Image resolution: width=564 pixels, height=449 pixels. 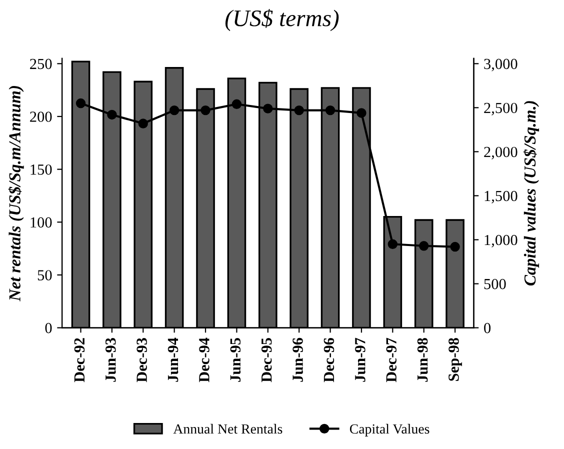 What do you see at coordinates (16, 194) in the screenshot?
I see `y-axis-title: Net rentals (US$/Sq.m/Annum)` at bounding box center [16, 194].